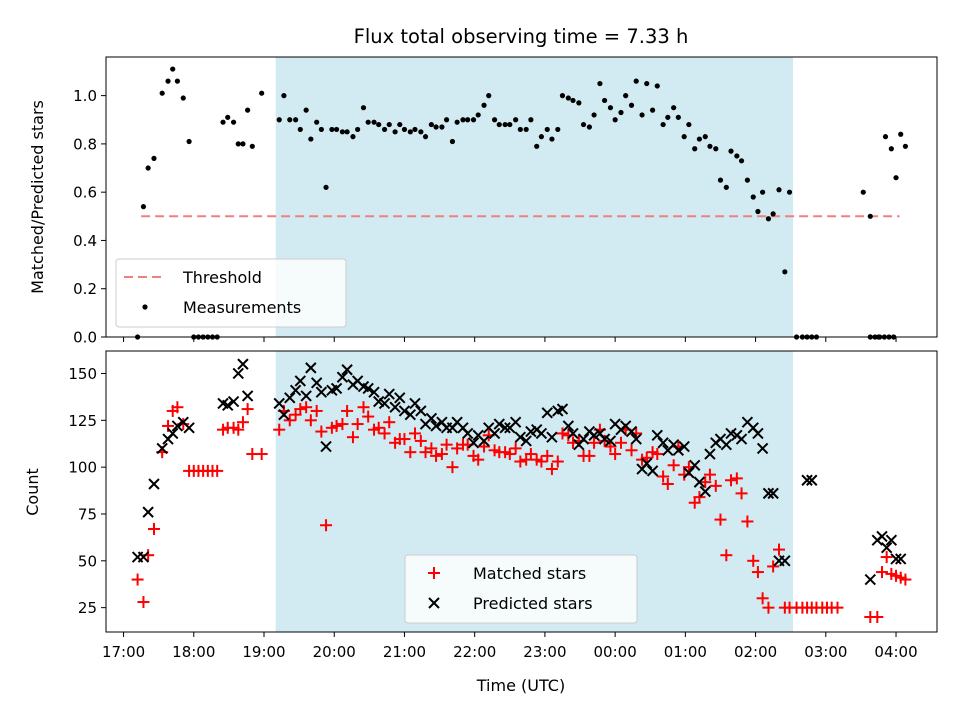 The image size is (960, 724). What do you see at coordinates (825, 652) in the screenshot?
I see `x-tick-label: 03:00` at bounding box center [825, 652].